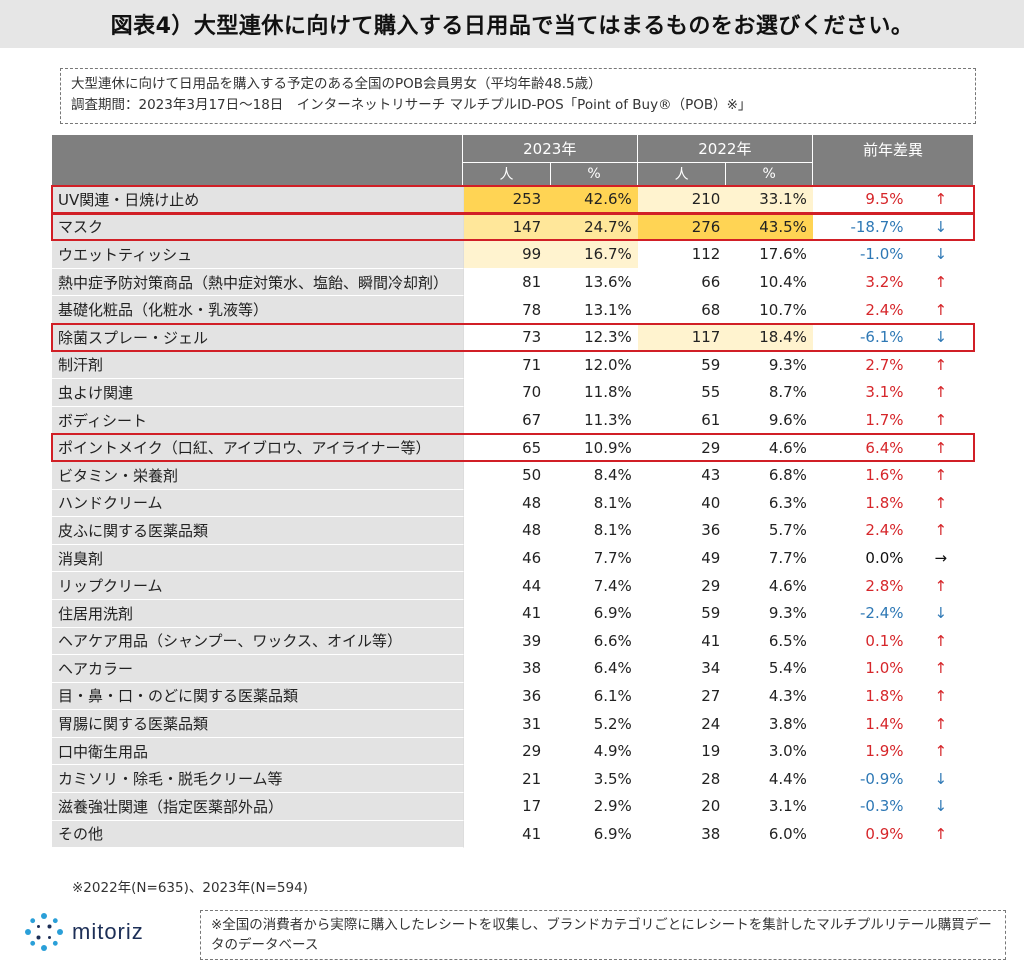 The width and height of the screenshot is (1024, 976). What do you see at coordinates (507, 724) in the screenshot?
I see `count-2023: 31` at bounding box center [507, 724].